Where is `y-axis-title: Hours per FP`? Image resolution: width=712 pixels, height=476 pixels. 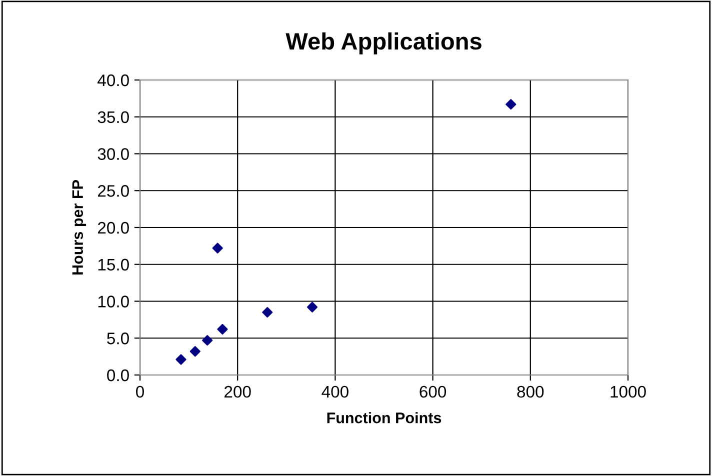 y-axis-title: Hours per FP is located at coordinates (79, 227).